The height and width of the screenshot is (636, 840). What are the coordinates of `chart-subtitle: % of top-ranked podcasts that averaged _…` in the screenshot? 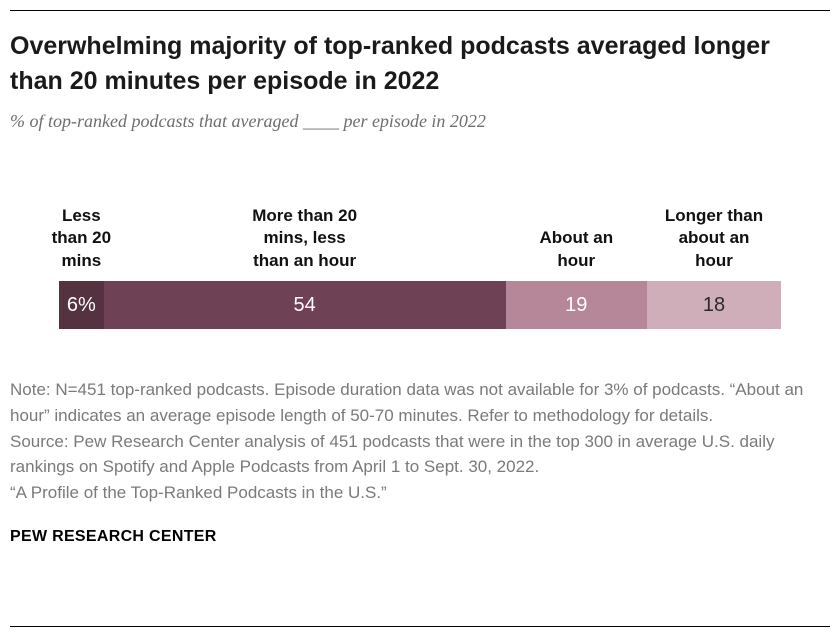 It's located at (248, 121).